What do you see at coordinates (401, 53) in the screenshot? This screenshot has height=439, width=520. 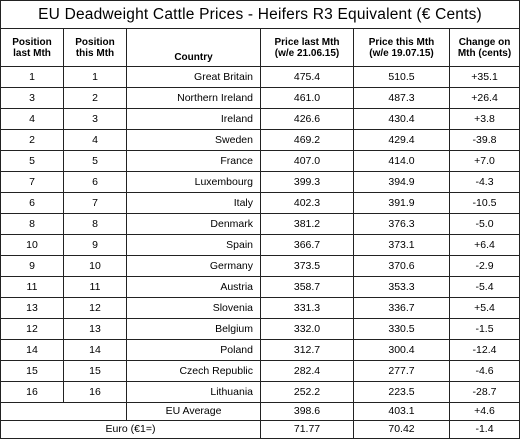 I see `header-price-this-month-line2: (w/e 19.07.15)` at bounding box center [401, 53].